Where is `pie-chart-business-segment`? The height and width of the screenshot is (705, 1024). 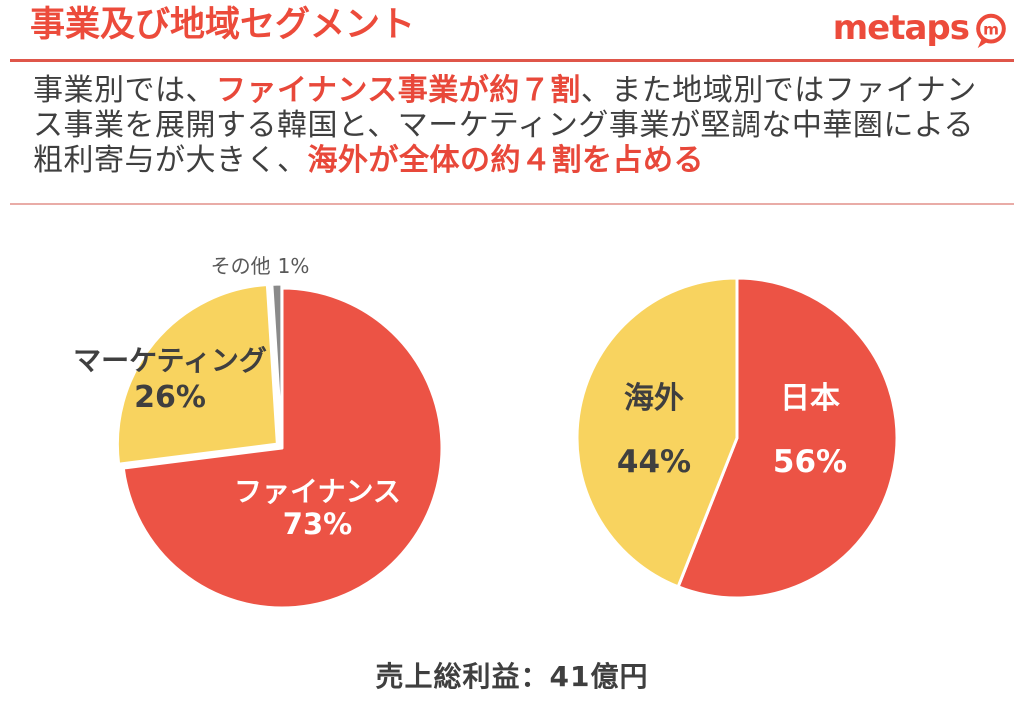 pie-chart-business-segment is located at coordinates (279, 446).